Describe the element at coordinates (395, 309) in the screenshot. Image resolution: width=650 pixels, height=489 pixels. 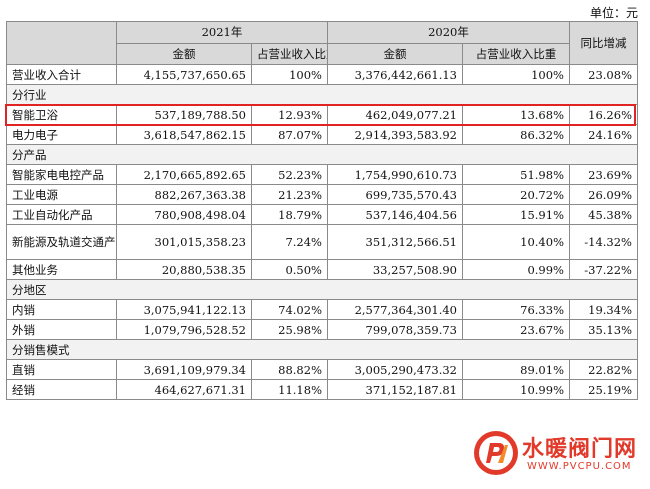
I see `amount-2020: 2,577,364,301.40` at that location.